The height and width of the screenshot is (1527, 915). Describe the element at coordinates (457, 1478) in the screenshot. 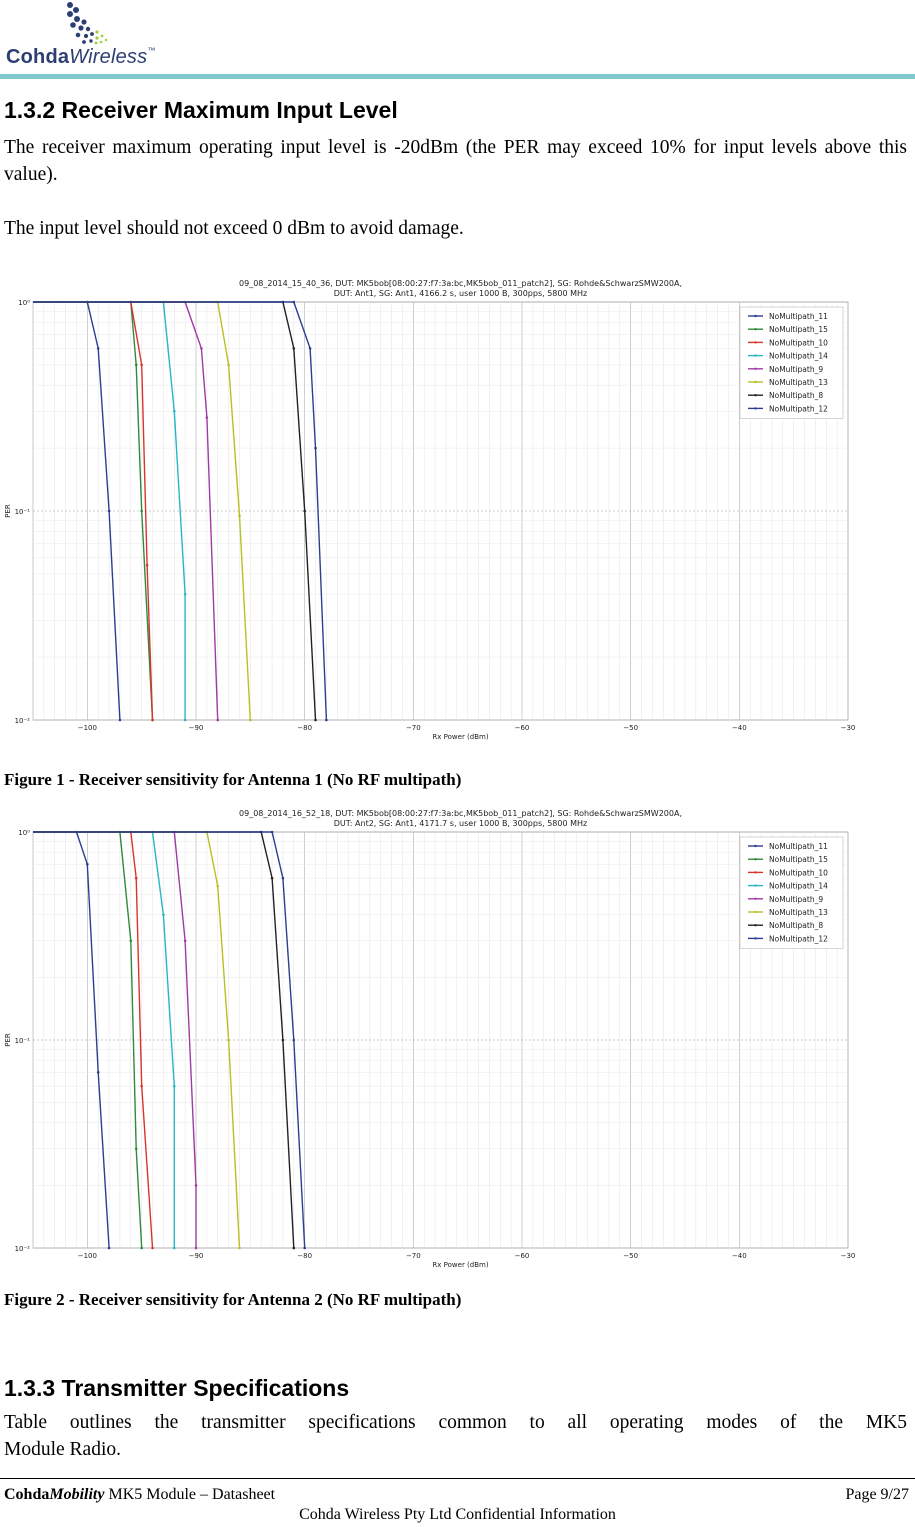

I see `footer-divider` at that location.